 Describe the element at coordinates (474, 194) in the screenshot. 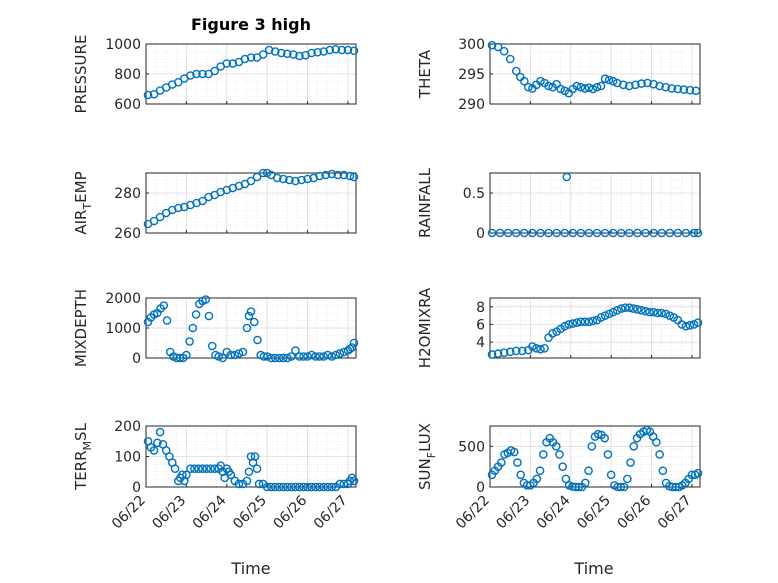

I see `y-tick-label: 0.5` at that location.